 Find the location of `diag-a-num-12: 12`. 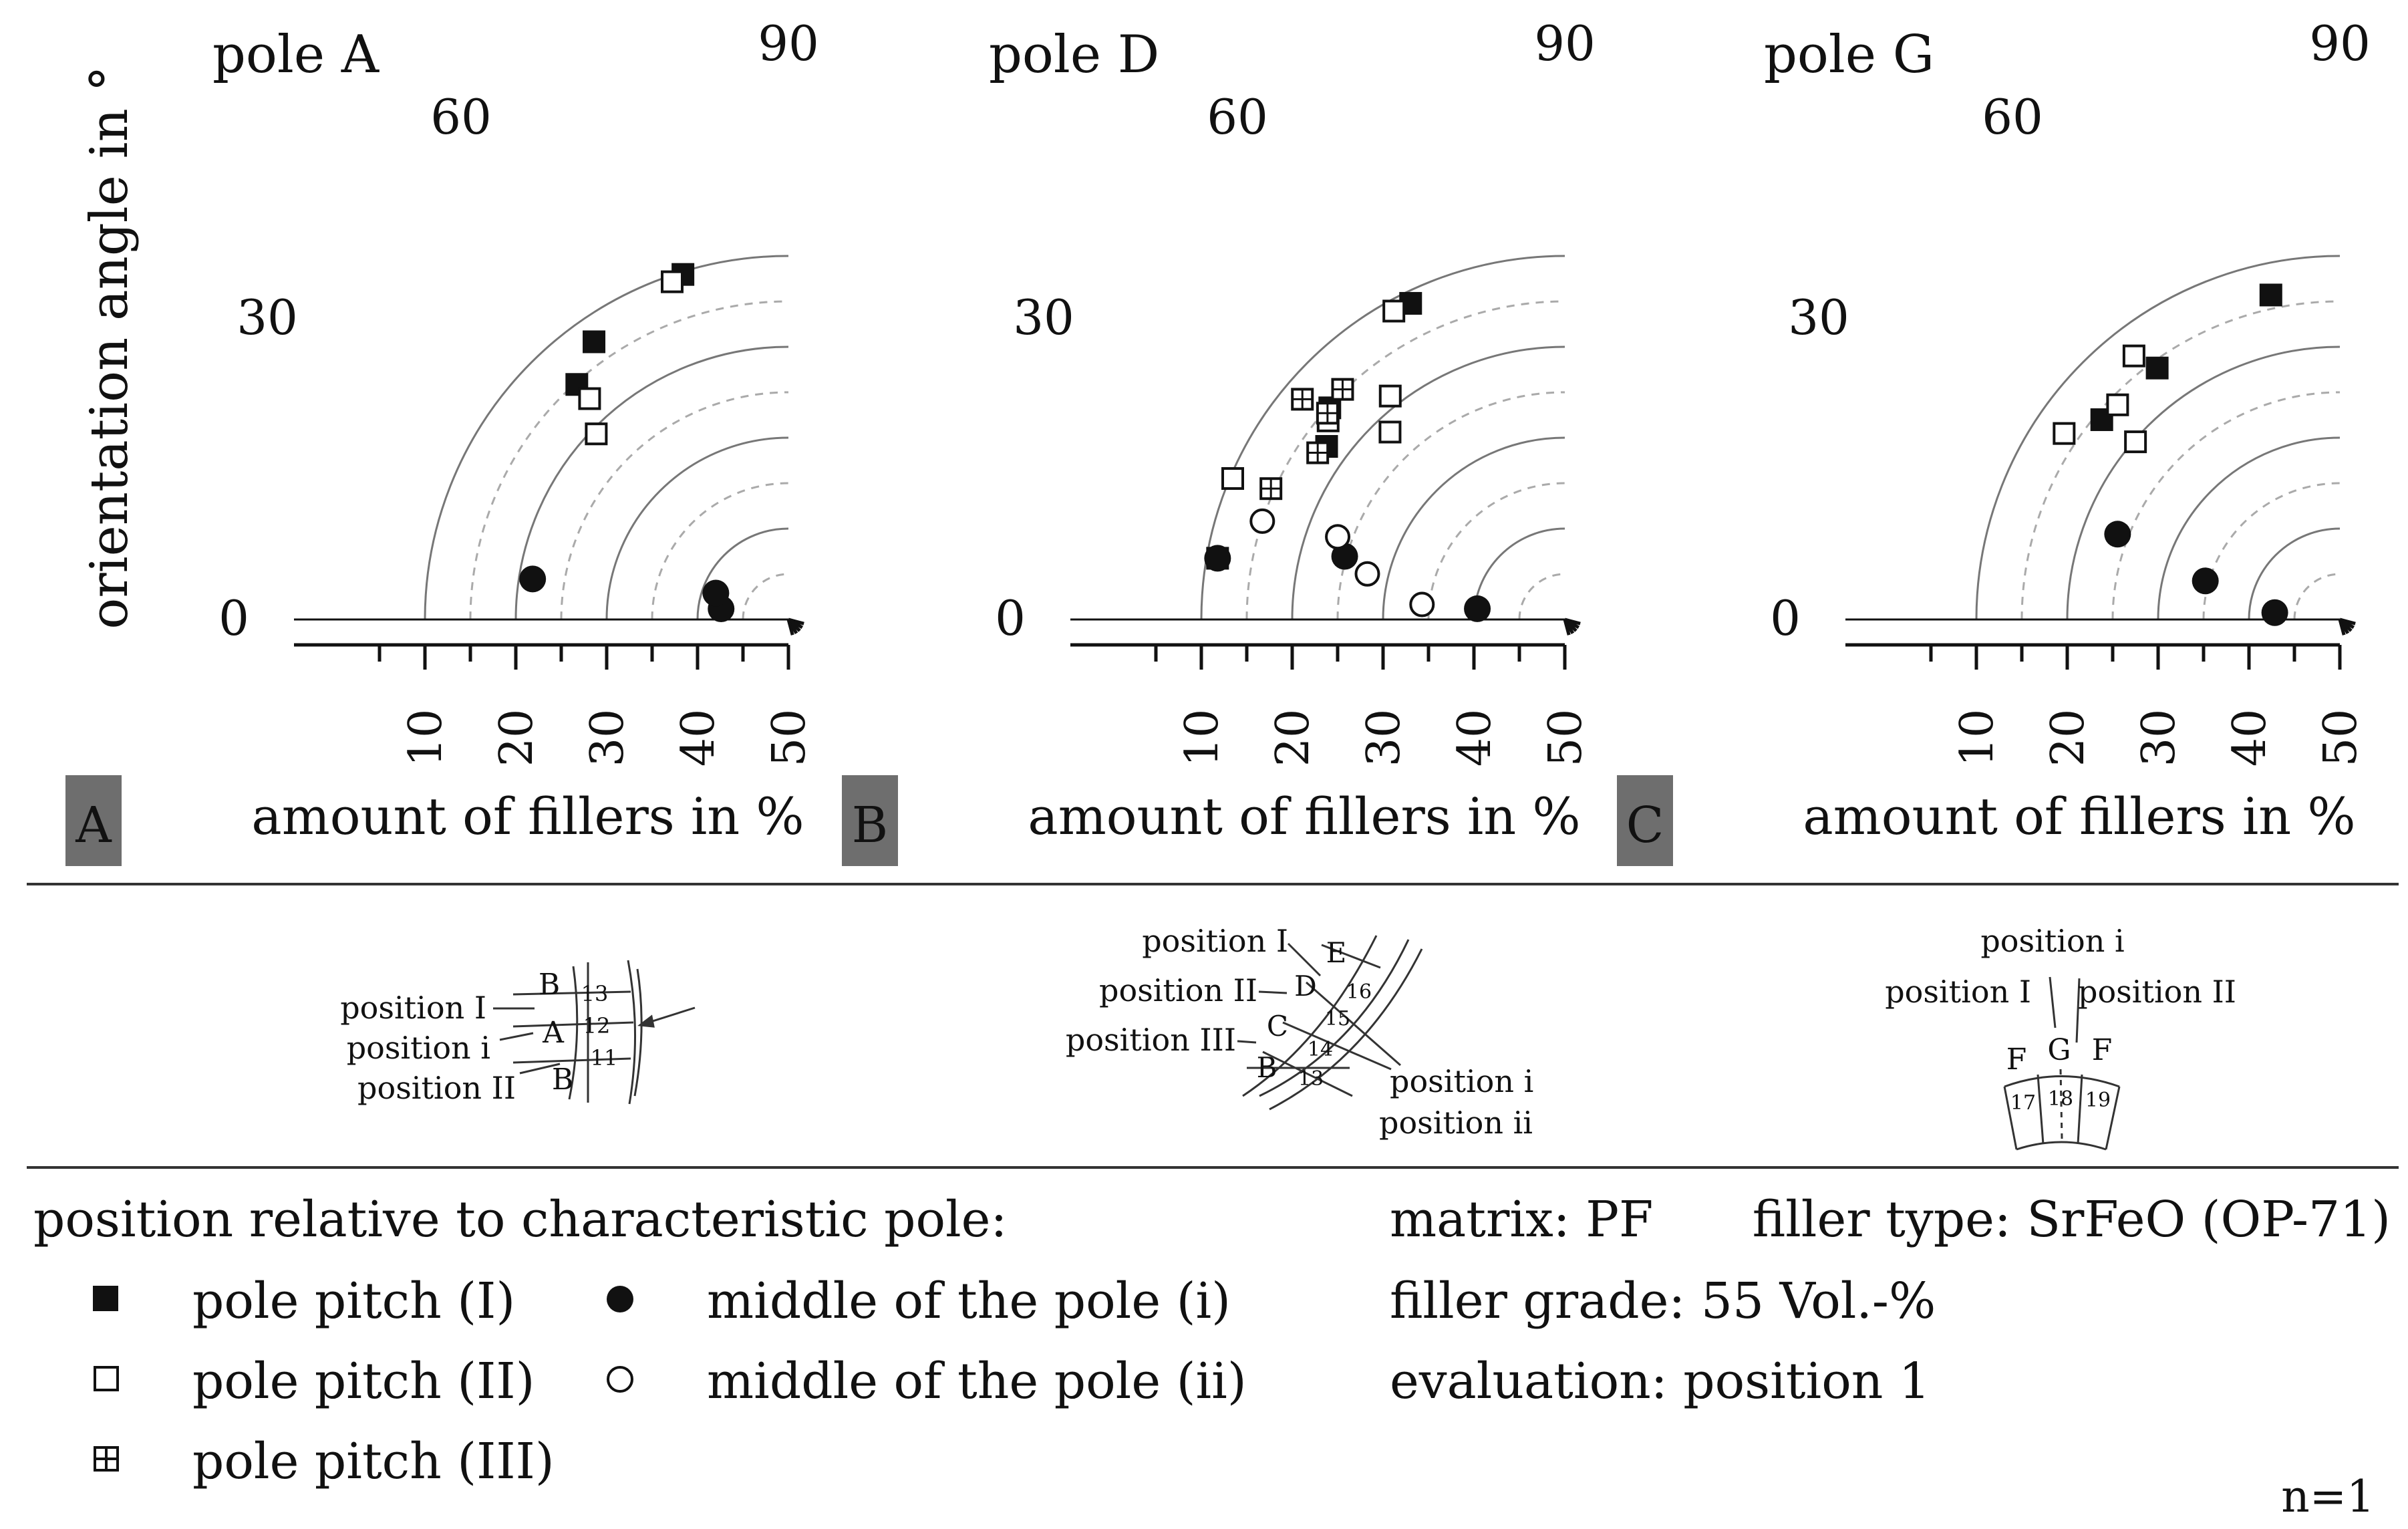

diag-a-num-12: 12 is located at coordinates (597, 1025).